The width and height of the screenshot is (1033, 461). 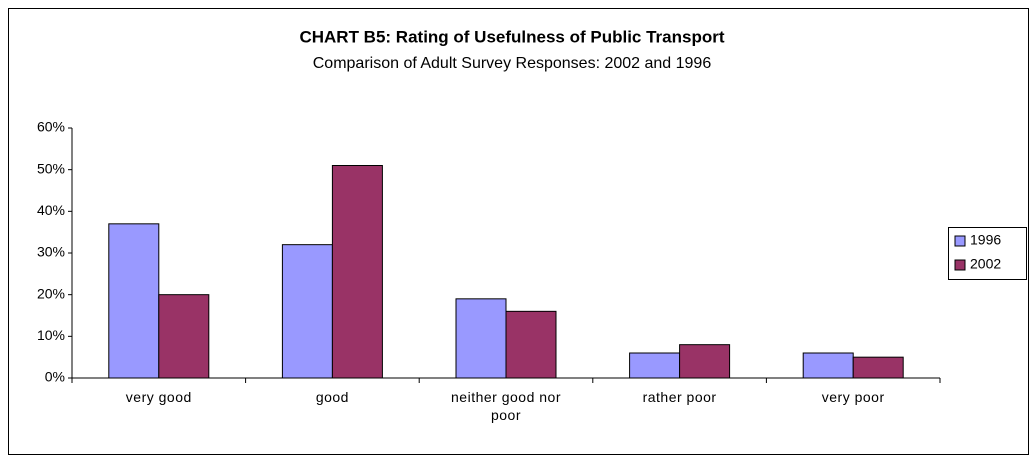 I want to click on y-tick-label: 60%, so click(x=51, y=127).